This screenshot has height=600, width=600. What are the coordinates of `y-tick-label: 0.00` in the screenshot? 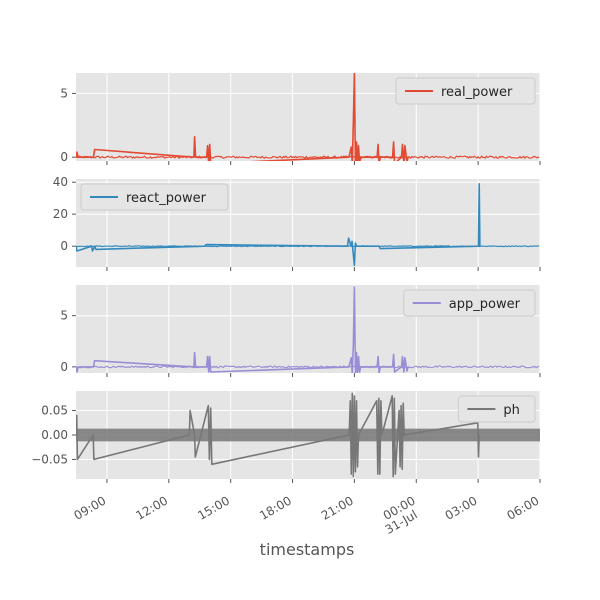 It's located at (54, 435).